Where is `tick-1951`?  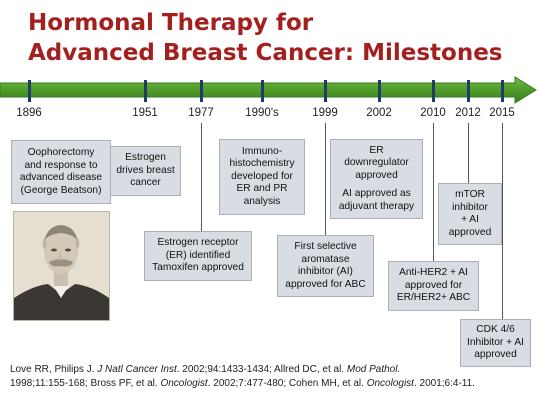
tick-1951 is located at coordinates (145, 91).